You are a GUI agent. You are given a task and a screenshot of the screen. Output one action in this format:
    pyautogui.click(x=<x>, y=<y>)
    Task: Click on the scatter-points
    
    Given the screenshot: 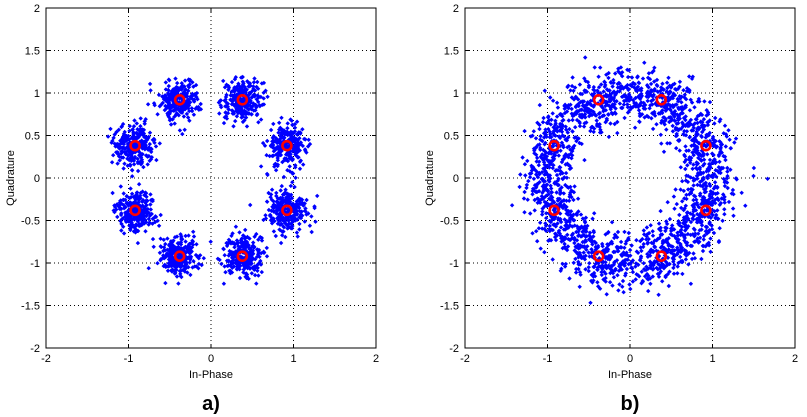 What is the action you would take?
    pyautogui.click(x=212, y=180)
    